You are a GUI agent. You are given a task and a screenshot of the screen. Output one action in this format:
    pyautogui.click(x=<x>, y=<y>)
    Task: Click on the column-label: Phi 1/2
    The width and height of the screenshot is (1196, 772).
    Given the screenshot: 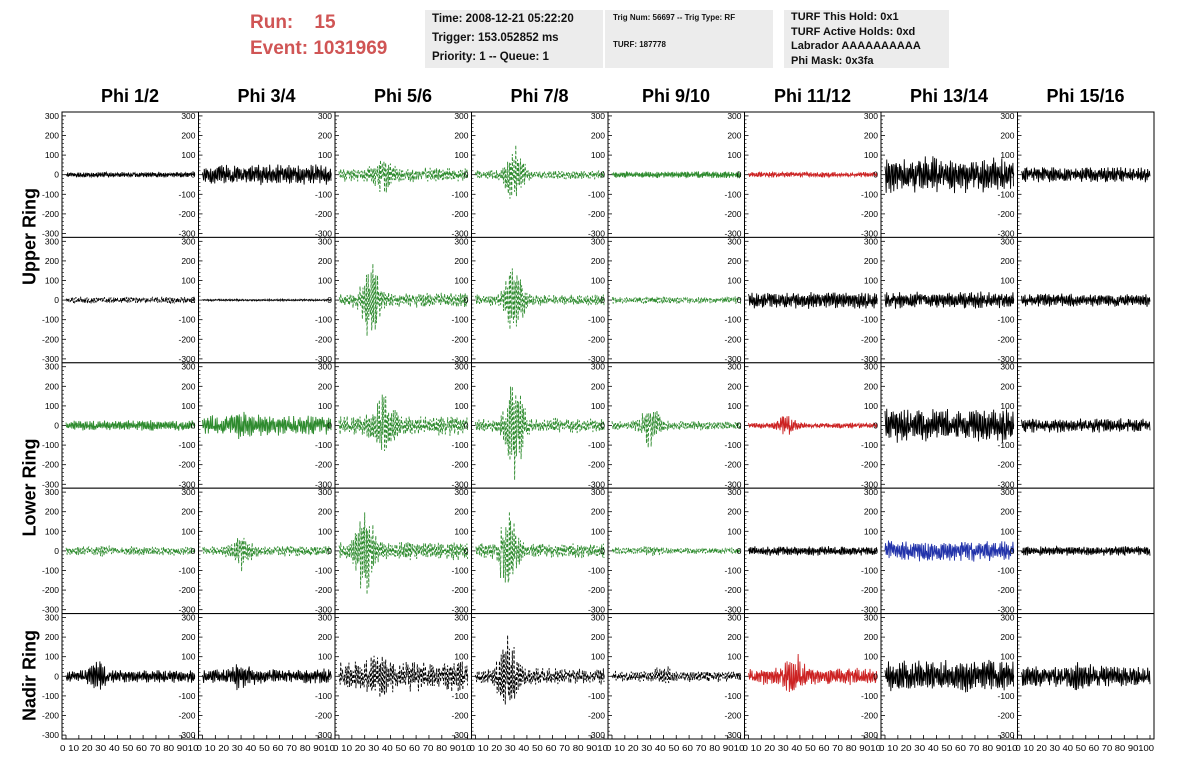 What is the action you would take?
    pyautogui.click(x=130, y=96)
    